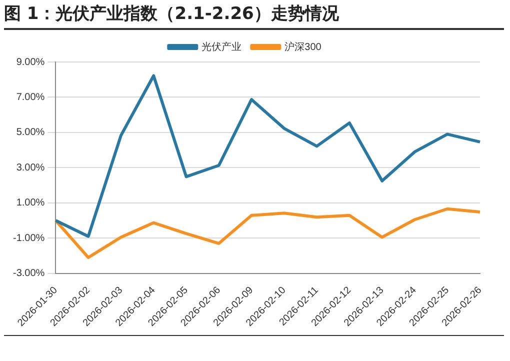  I want to click on y-tick-label: -3.00%, so click(28, 274).